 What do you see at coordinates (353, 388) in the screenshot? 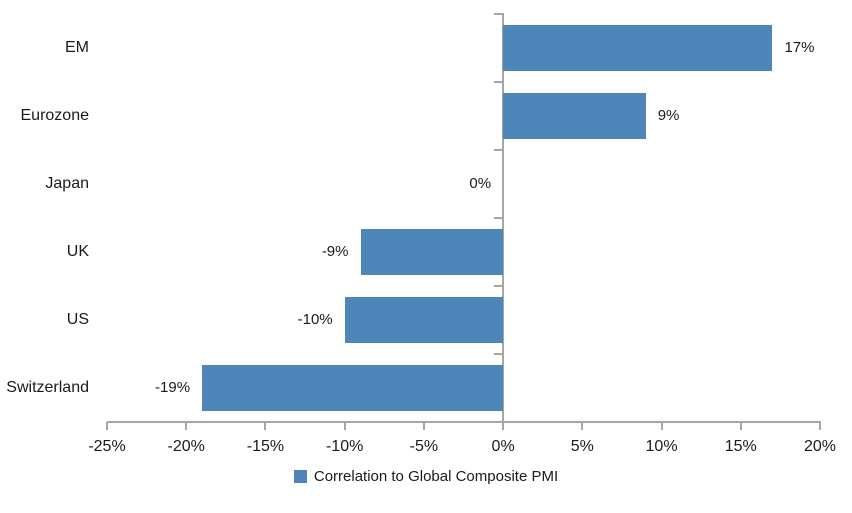
I see `bar-switzerland` at bounding box center [353, 388].